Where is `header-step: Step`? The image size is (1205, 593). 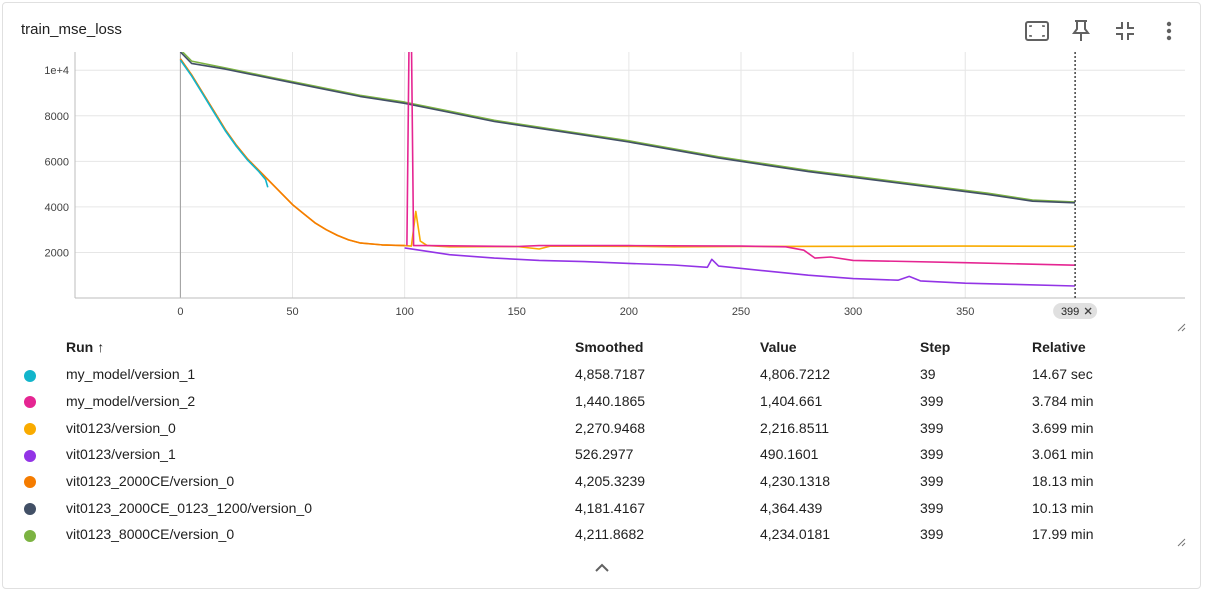 header-step: Step is located at coordinates (935, 347).